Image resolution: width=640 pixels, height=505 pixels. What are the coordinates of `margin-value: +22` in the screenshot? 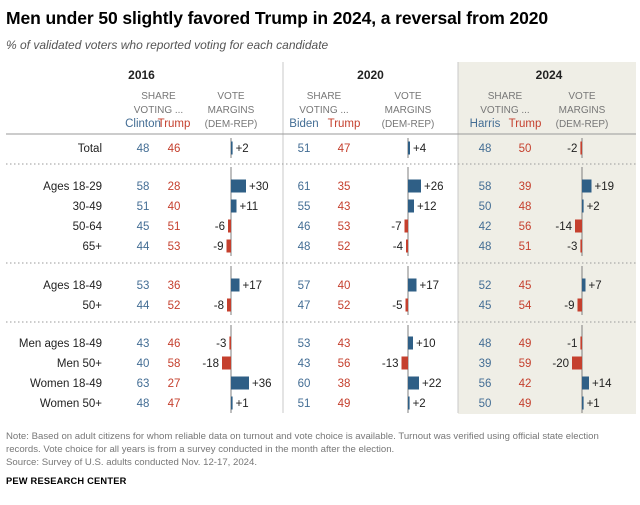 It's located at (432, 384).